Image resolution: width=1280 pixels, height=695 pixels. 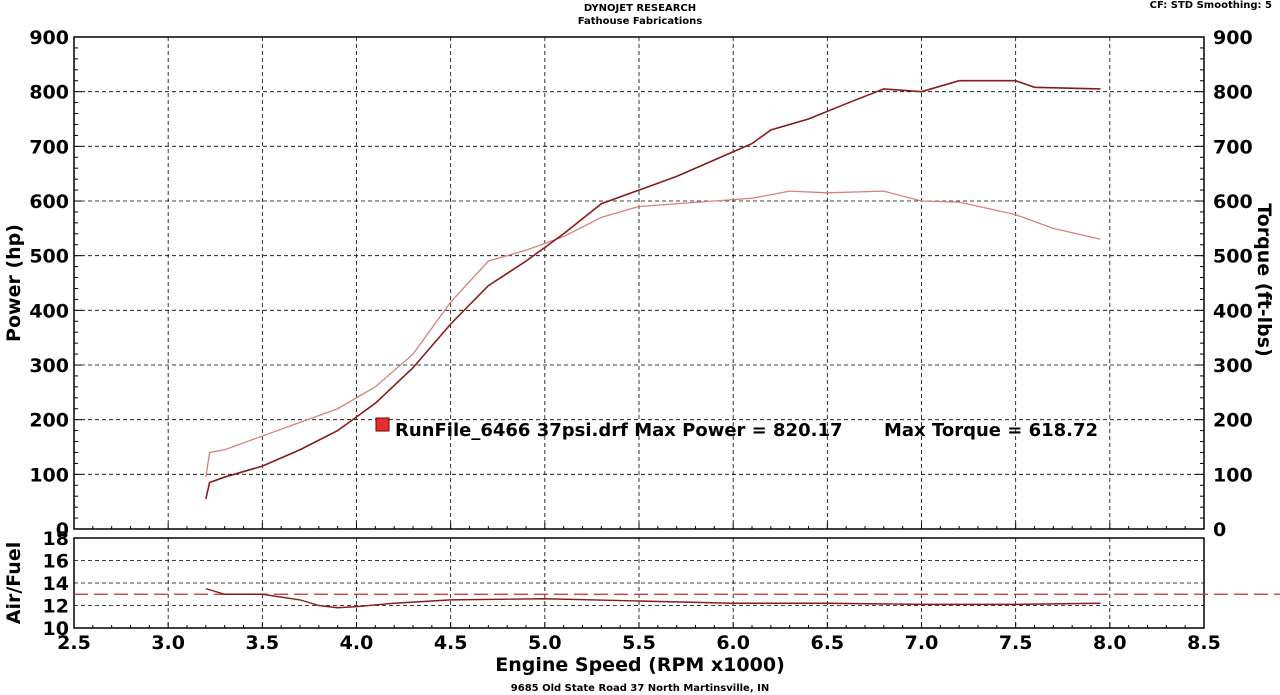 I want to click on x-tick-label: 6.0, so click(x=733, y=643).